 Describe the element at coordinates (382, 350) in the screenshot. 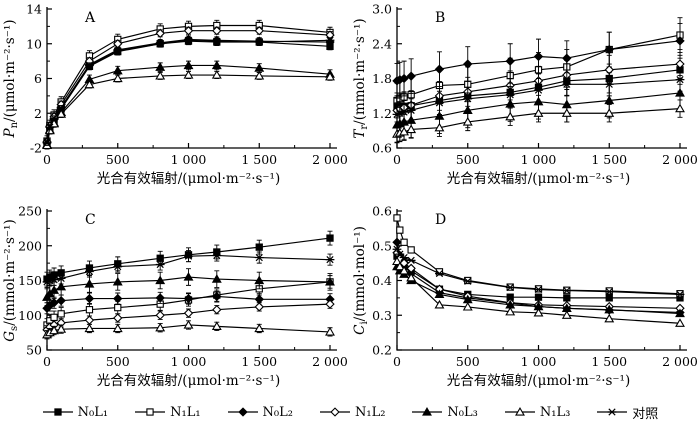

I see `y-tick-label: 0.2` at that location.